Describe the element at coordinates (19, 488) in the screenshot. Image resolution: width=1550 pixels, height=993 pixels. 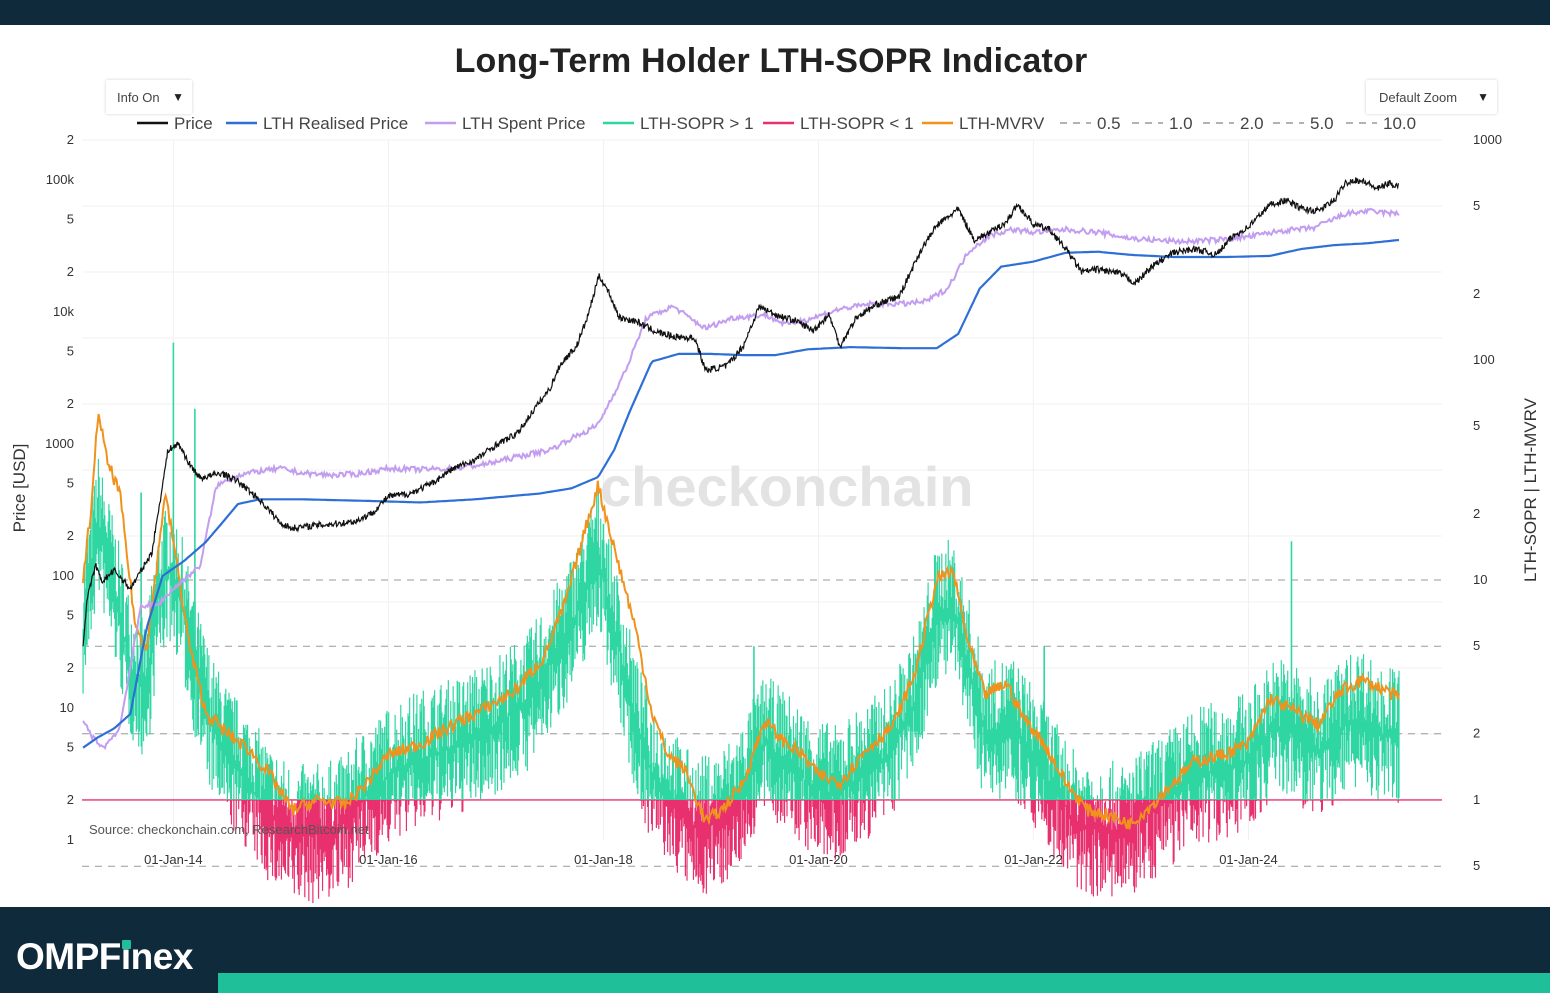
I see `y-axis-left-title: Price [USD]` at that location.